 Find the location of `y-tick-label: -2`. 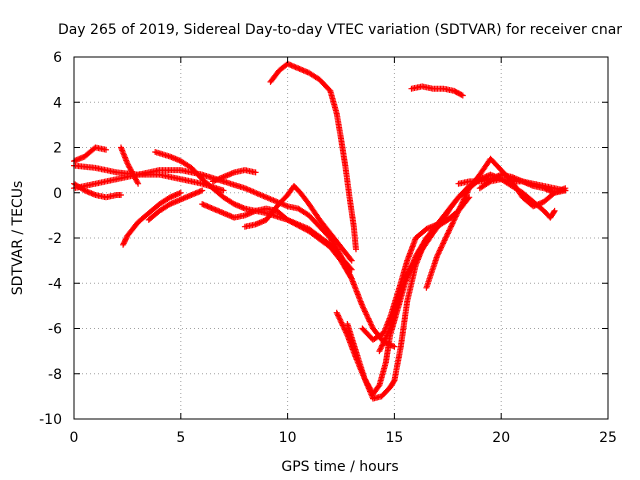

y-tick-label: -2 is located at coordinates (55, 239).